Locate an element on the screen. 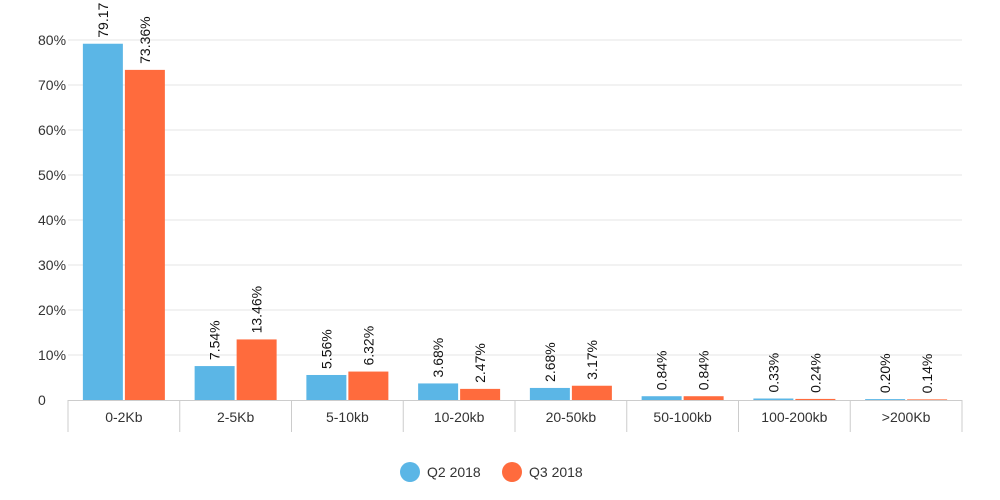  data-label: 2.47% is located at coordinates (480, 363).